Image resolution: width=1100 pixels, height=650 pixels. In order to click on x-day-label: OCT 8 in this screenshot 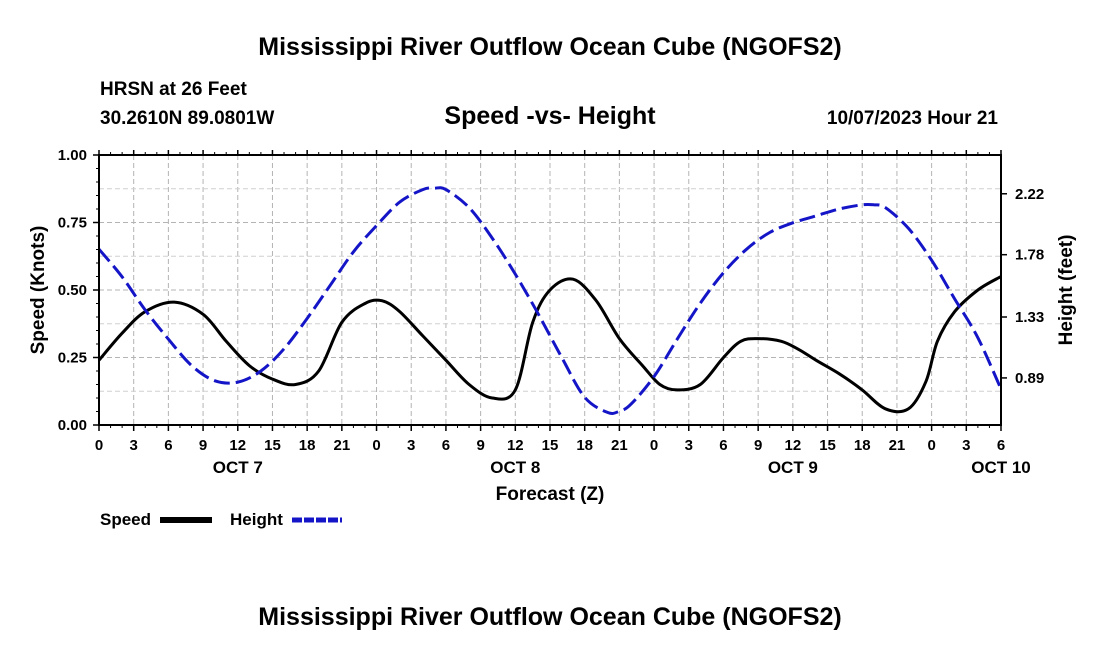, I will do `click(515, 467)`.